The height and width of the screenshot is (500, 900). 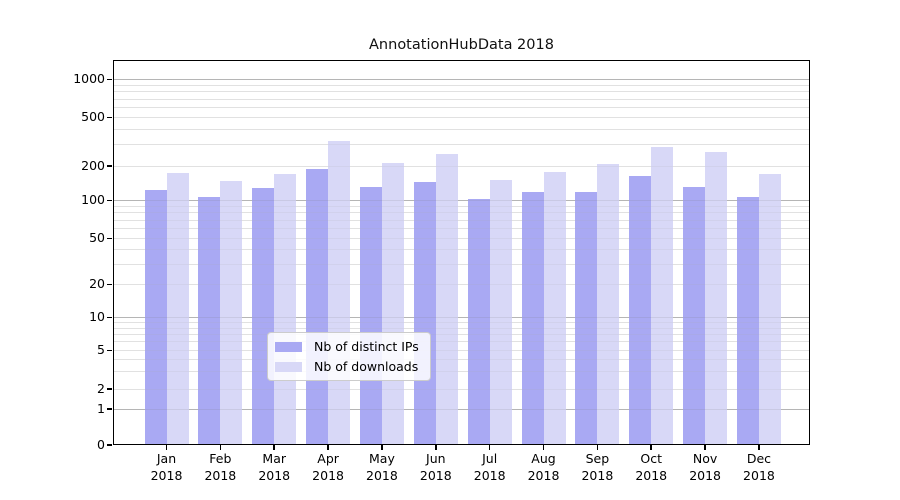 What do you see at coordinates (366, 346) in the screenshot?
I see `legend-label-distinct-ips: Nb of distinct IPs` at bounding box center [366, 346].